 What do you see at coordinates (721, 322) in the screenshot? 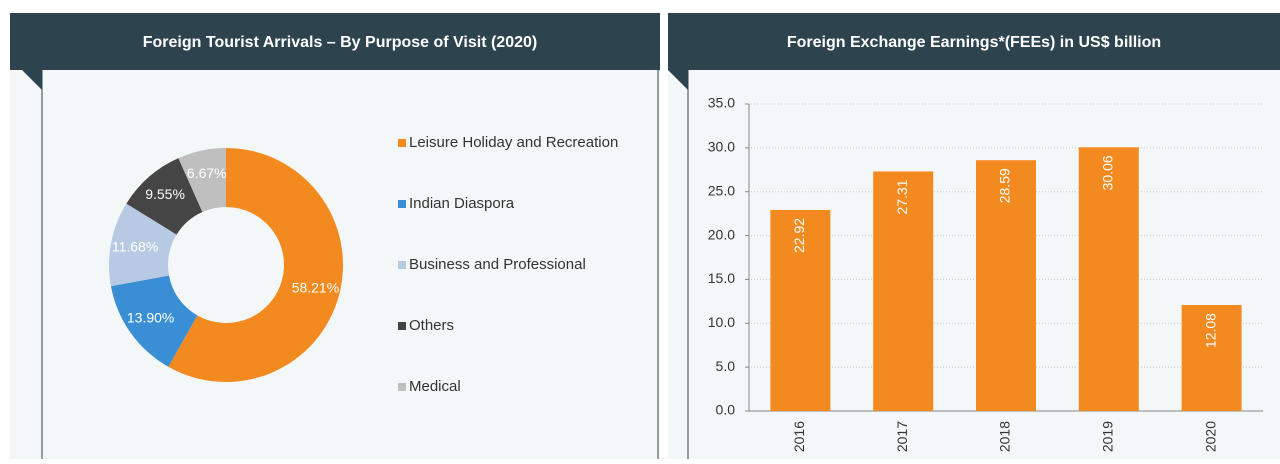
I see `y-tick-label: 10.0` at bounding box center [721, 322].